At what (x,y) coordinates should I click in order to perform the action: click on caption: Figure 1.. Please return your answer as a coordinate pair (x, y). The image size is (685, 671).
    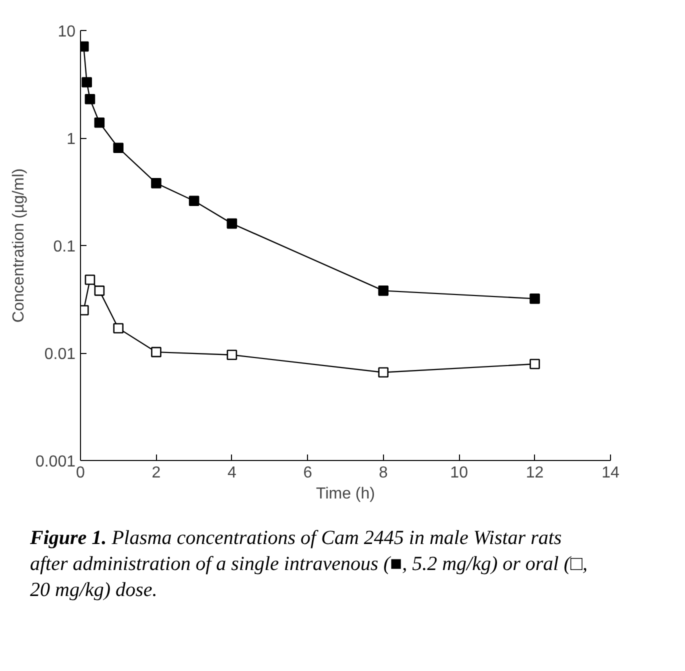
    Looking at the image, I should click on (68, 538).